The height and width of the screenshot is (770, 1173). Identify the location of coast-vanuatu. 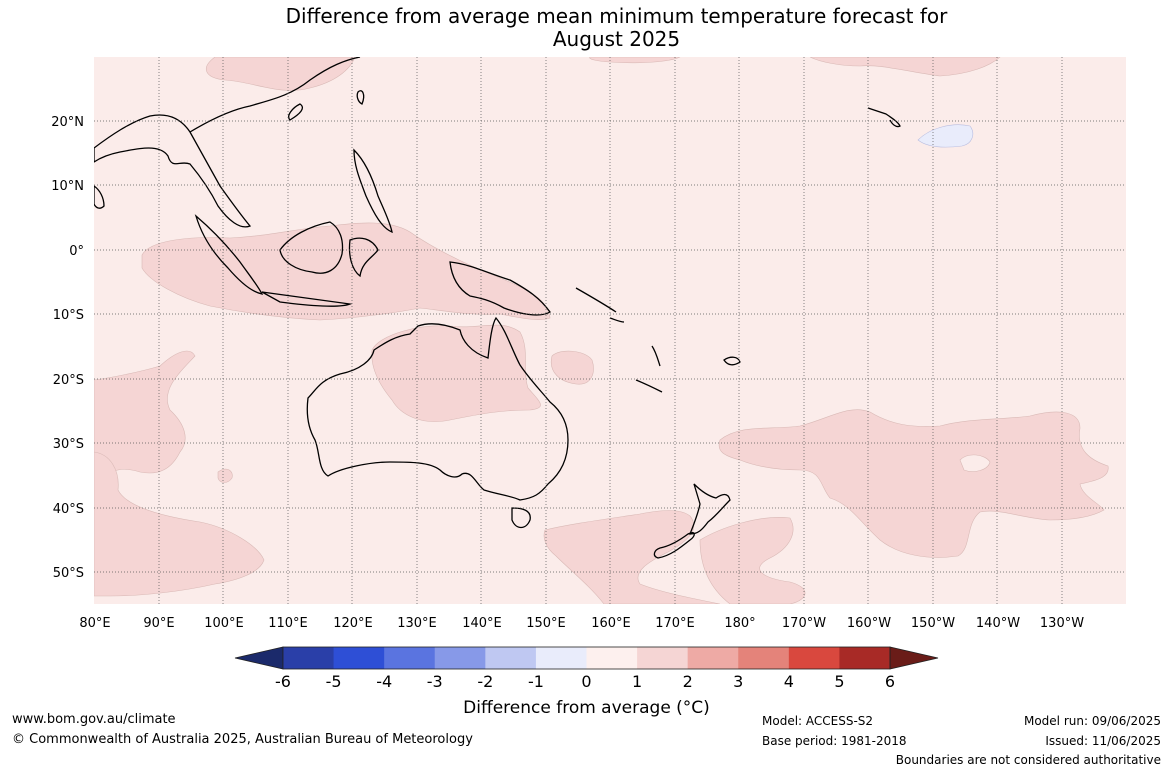
(656, 356).